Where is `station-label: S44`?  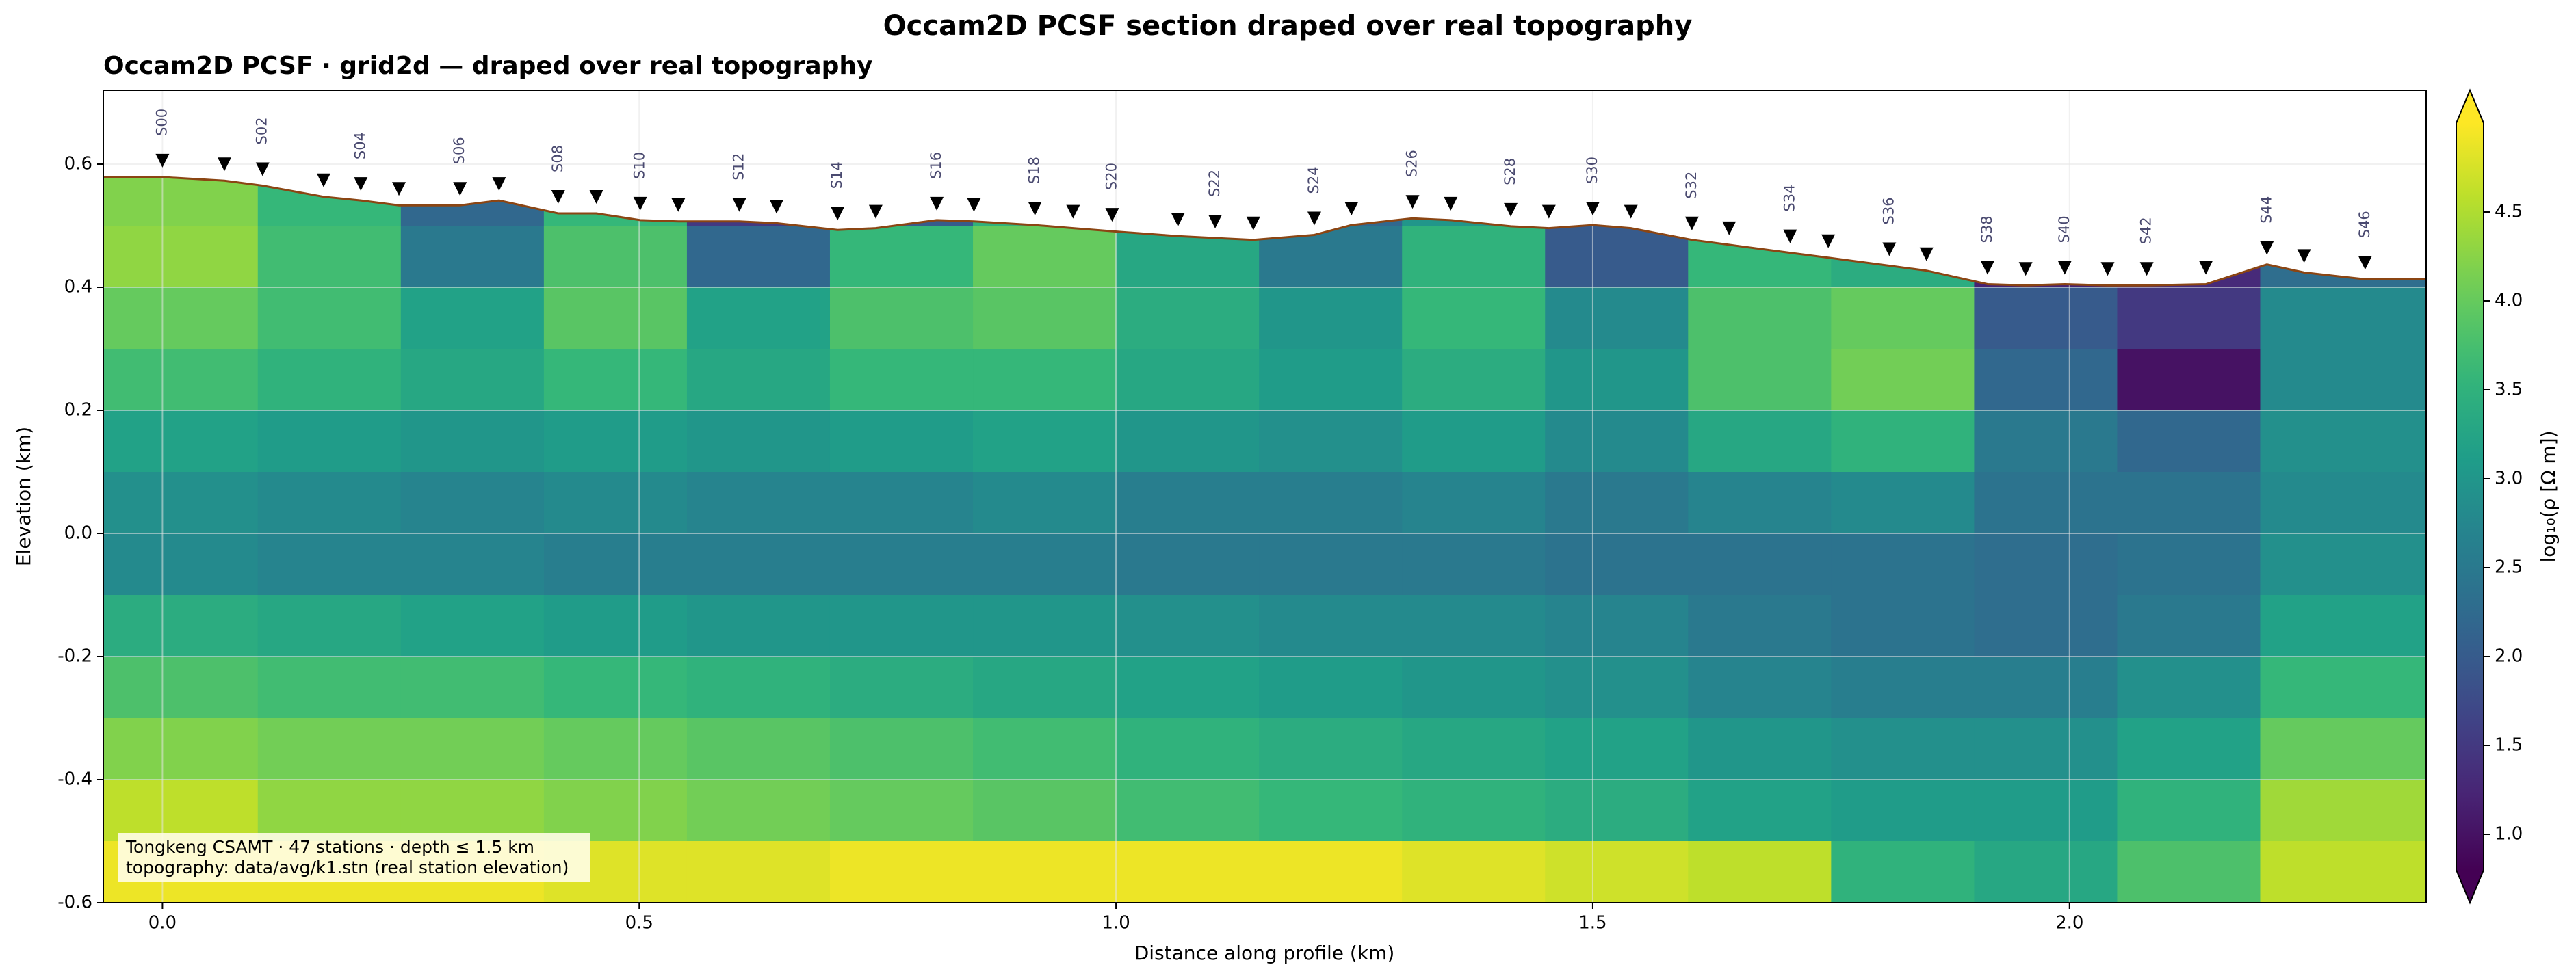 station-label: S44 is located at coordinates (2266, 210).